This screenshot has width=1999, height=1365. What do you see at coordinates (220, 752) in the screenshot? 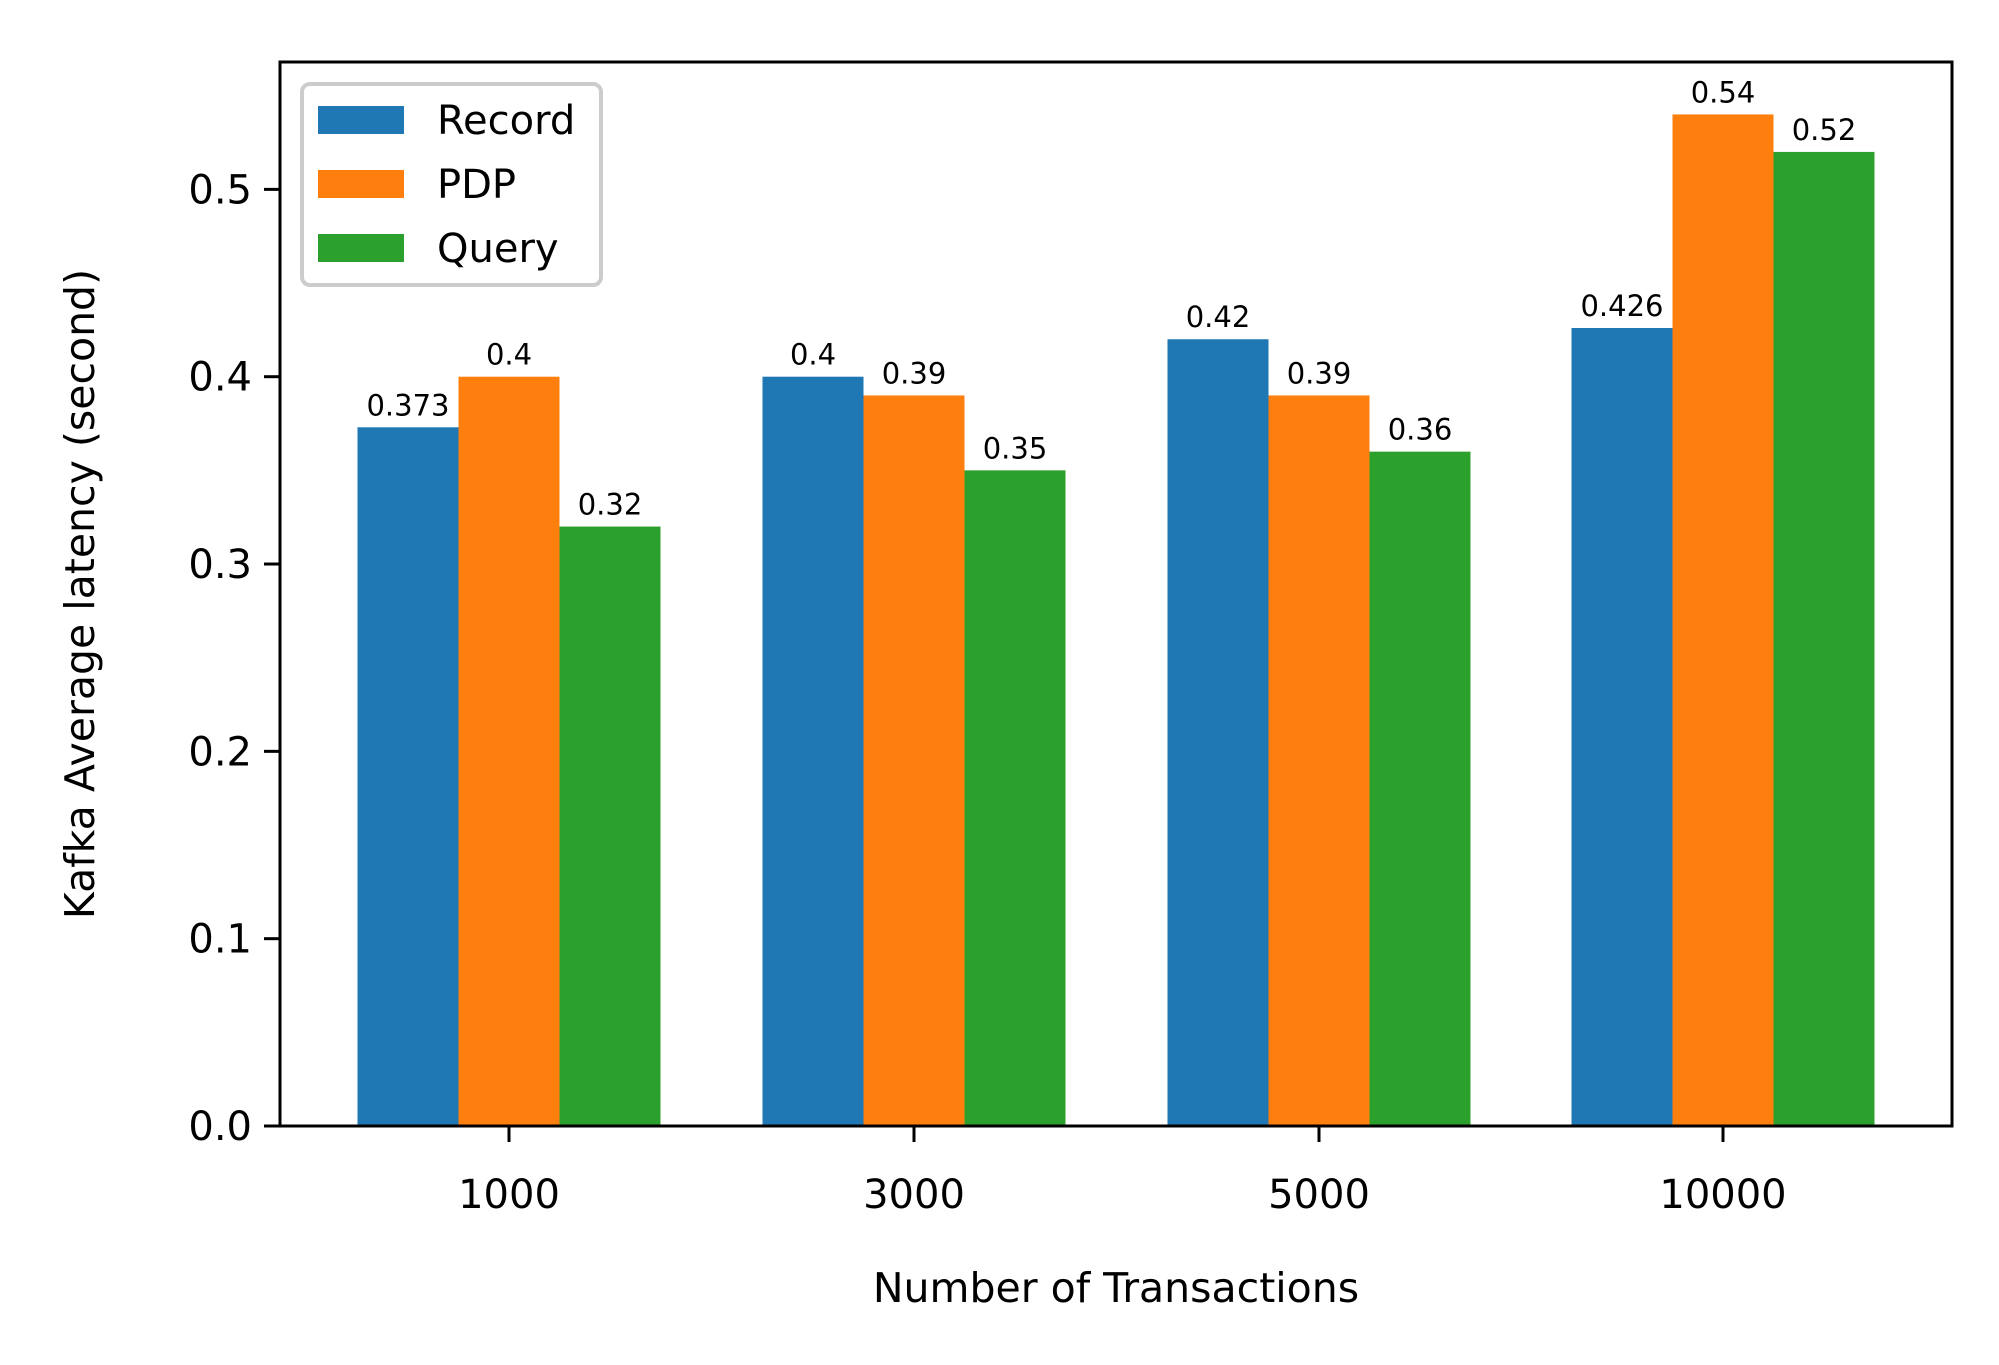
I see `y-tick-label: 0.2` at bounding box center [220, 752].